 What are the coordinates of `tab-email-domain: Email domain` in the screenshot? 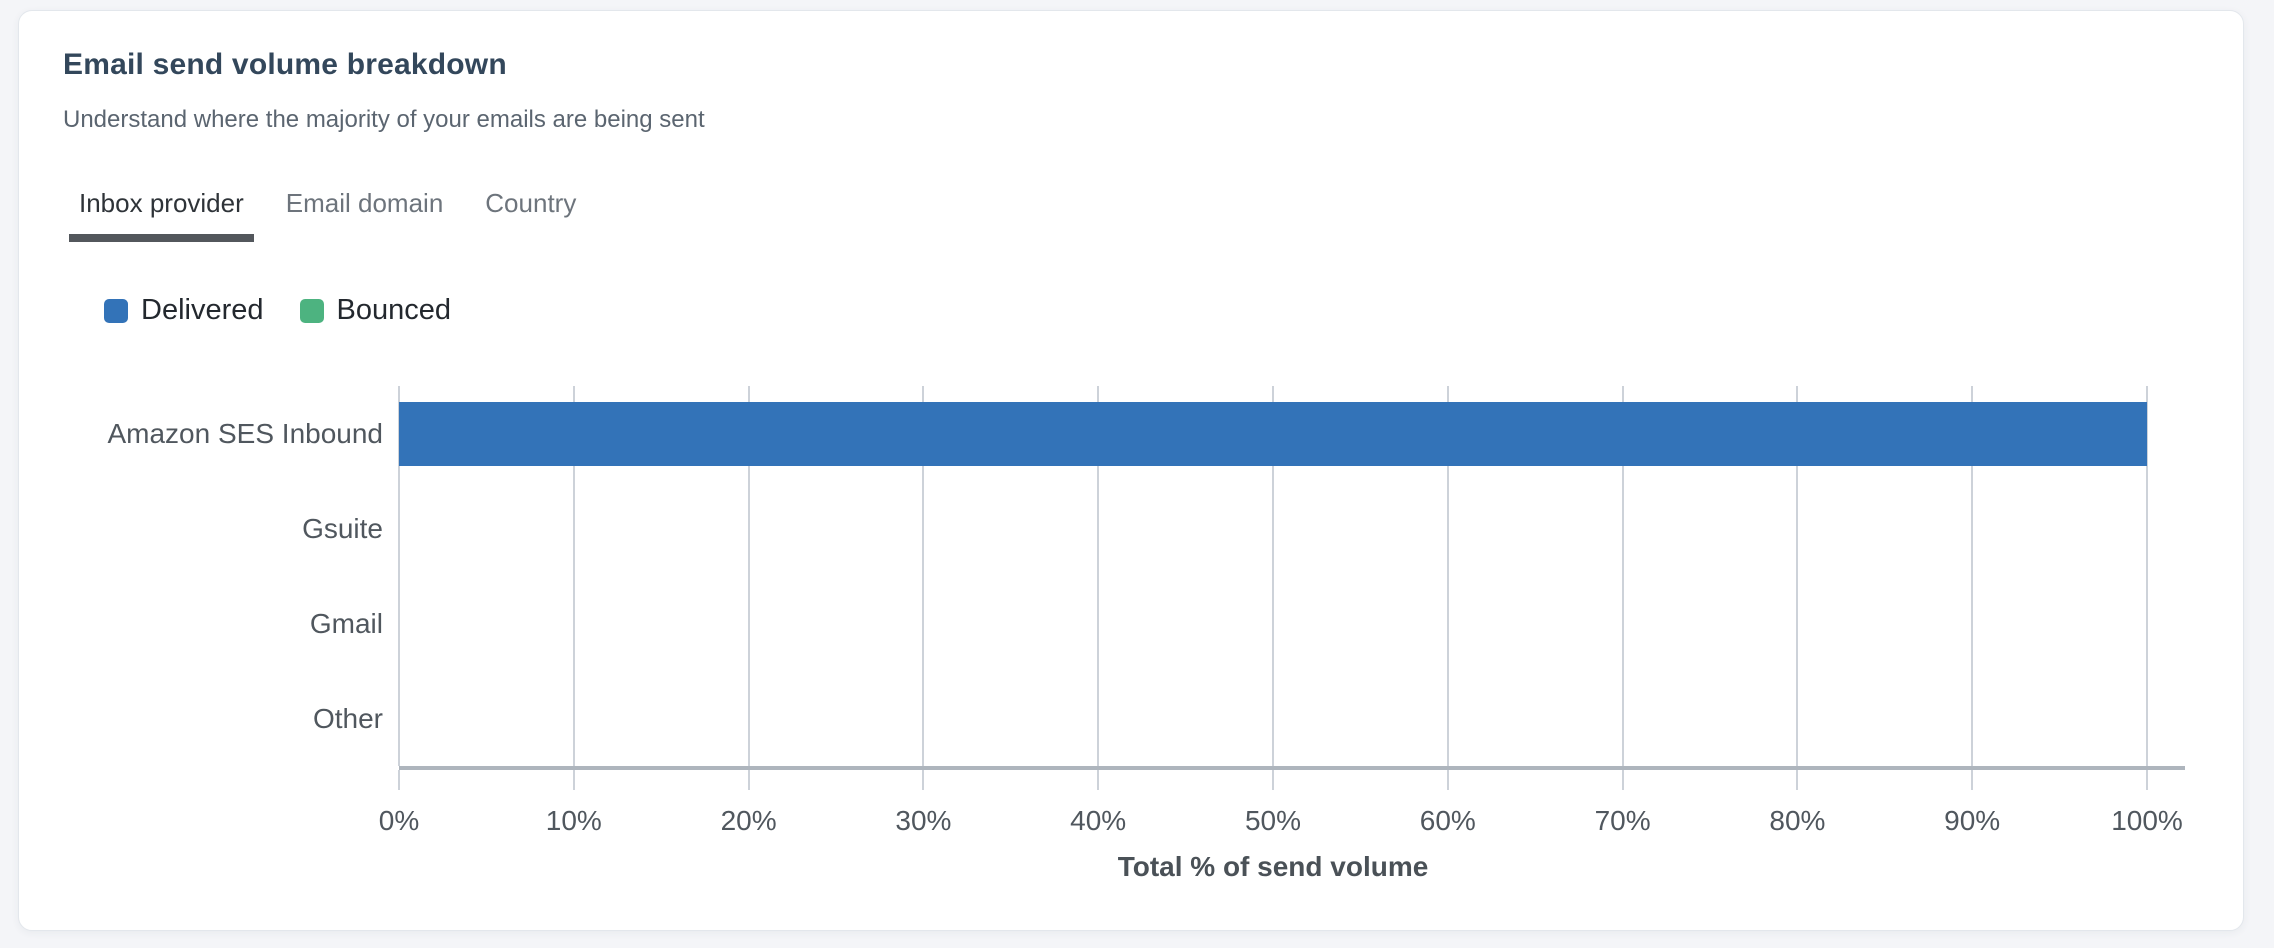 It's located at (364, 203).